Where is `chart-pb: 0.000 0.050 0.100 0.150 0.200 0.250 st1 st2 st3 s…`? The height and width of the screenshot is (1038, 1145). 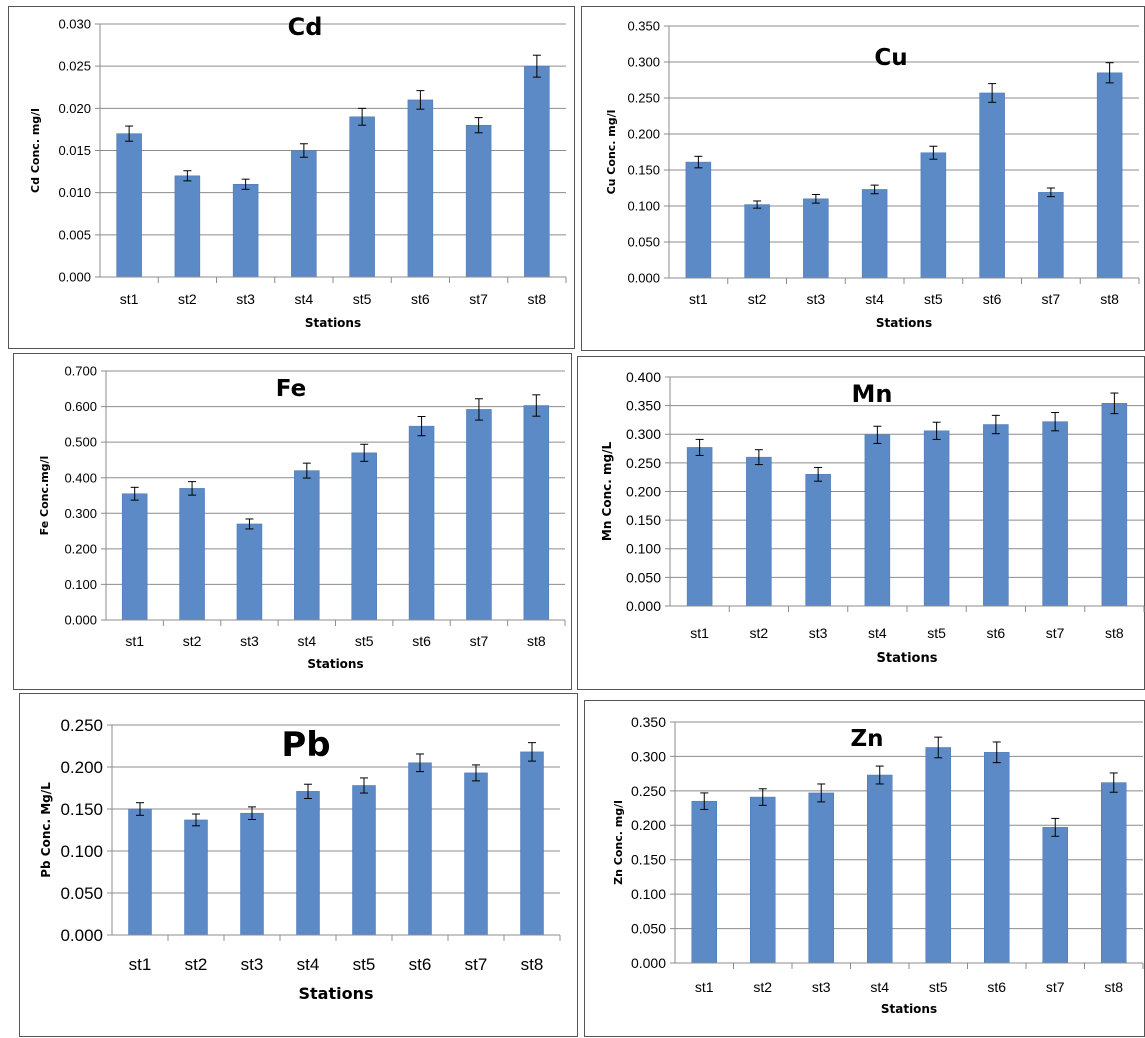 chart-pb: 0.000 0.050 0.100 0.150 0.200 0.250 st1 st2 st3 s… is located at coordinates (300, 859).